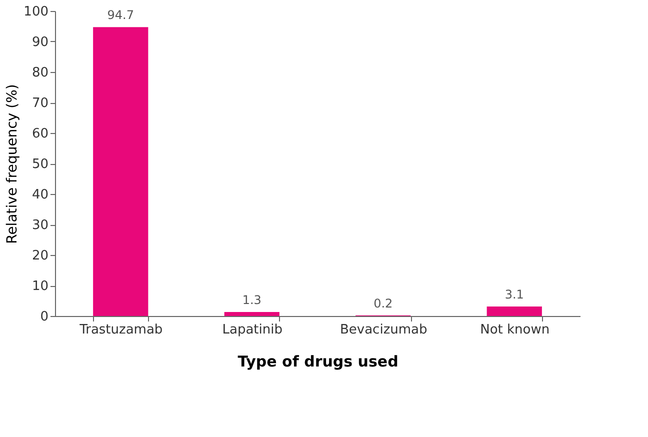 This screenshot has height=437, width=648. Describe the element at coordinates (12, 164) in the screenshot. I see `y-axis-title: Relative frequency (%)` at that location.